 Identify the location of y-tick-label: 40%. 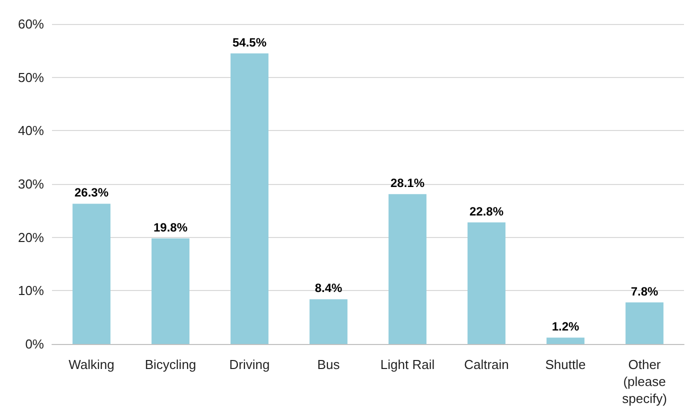
(31, 130).